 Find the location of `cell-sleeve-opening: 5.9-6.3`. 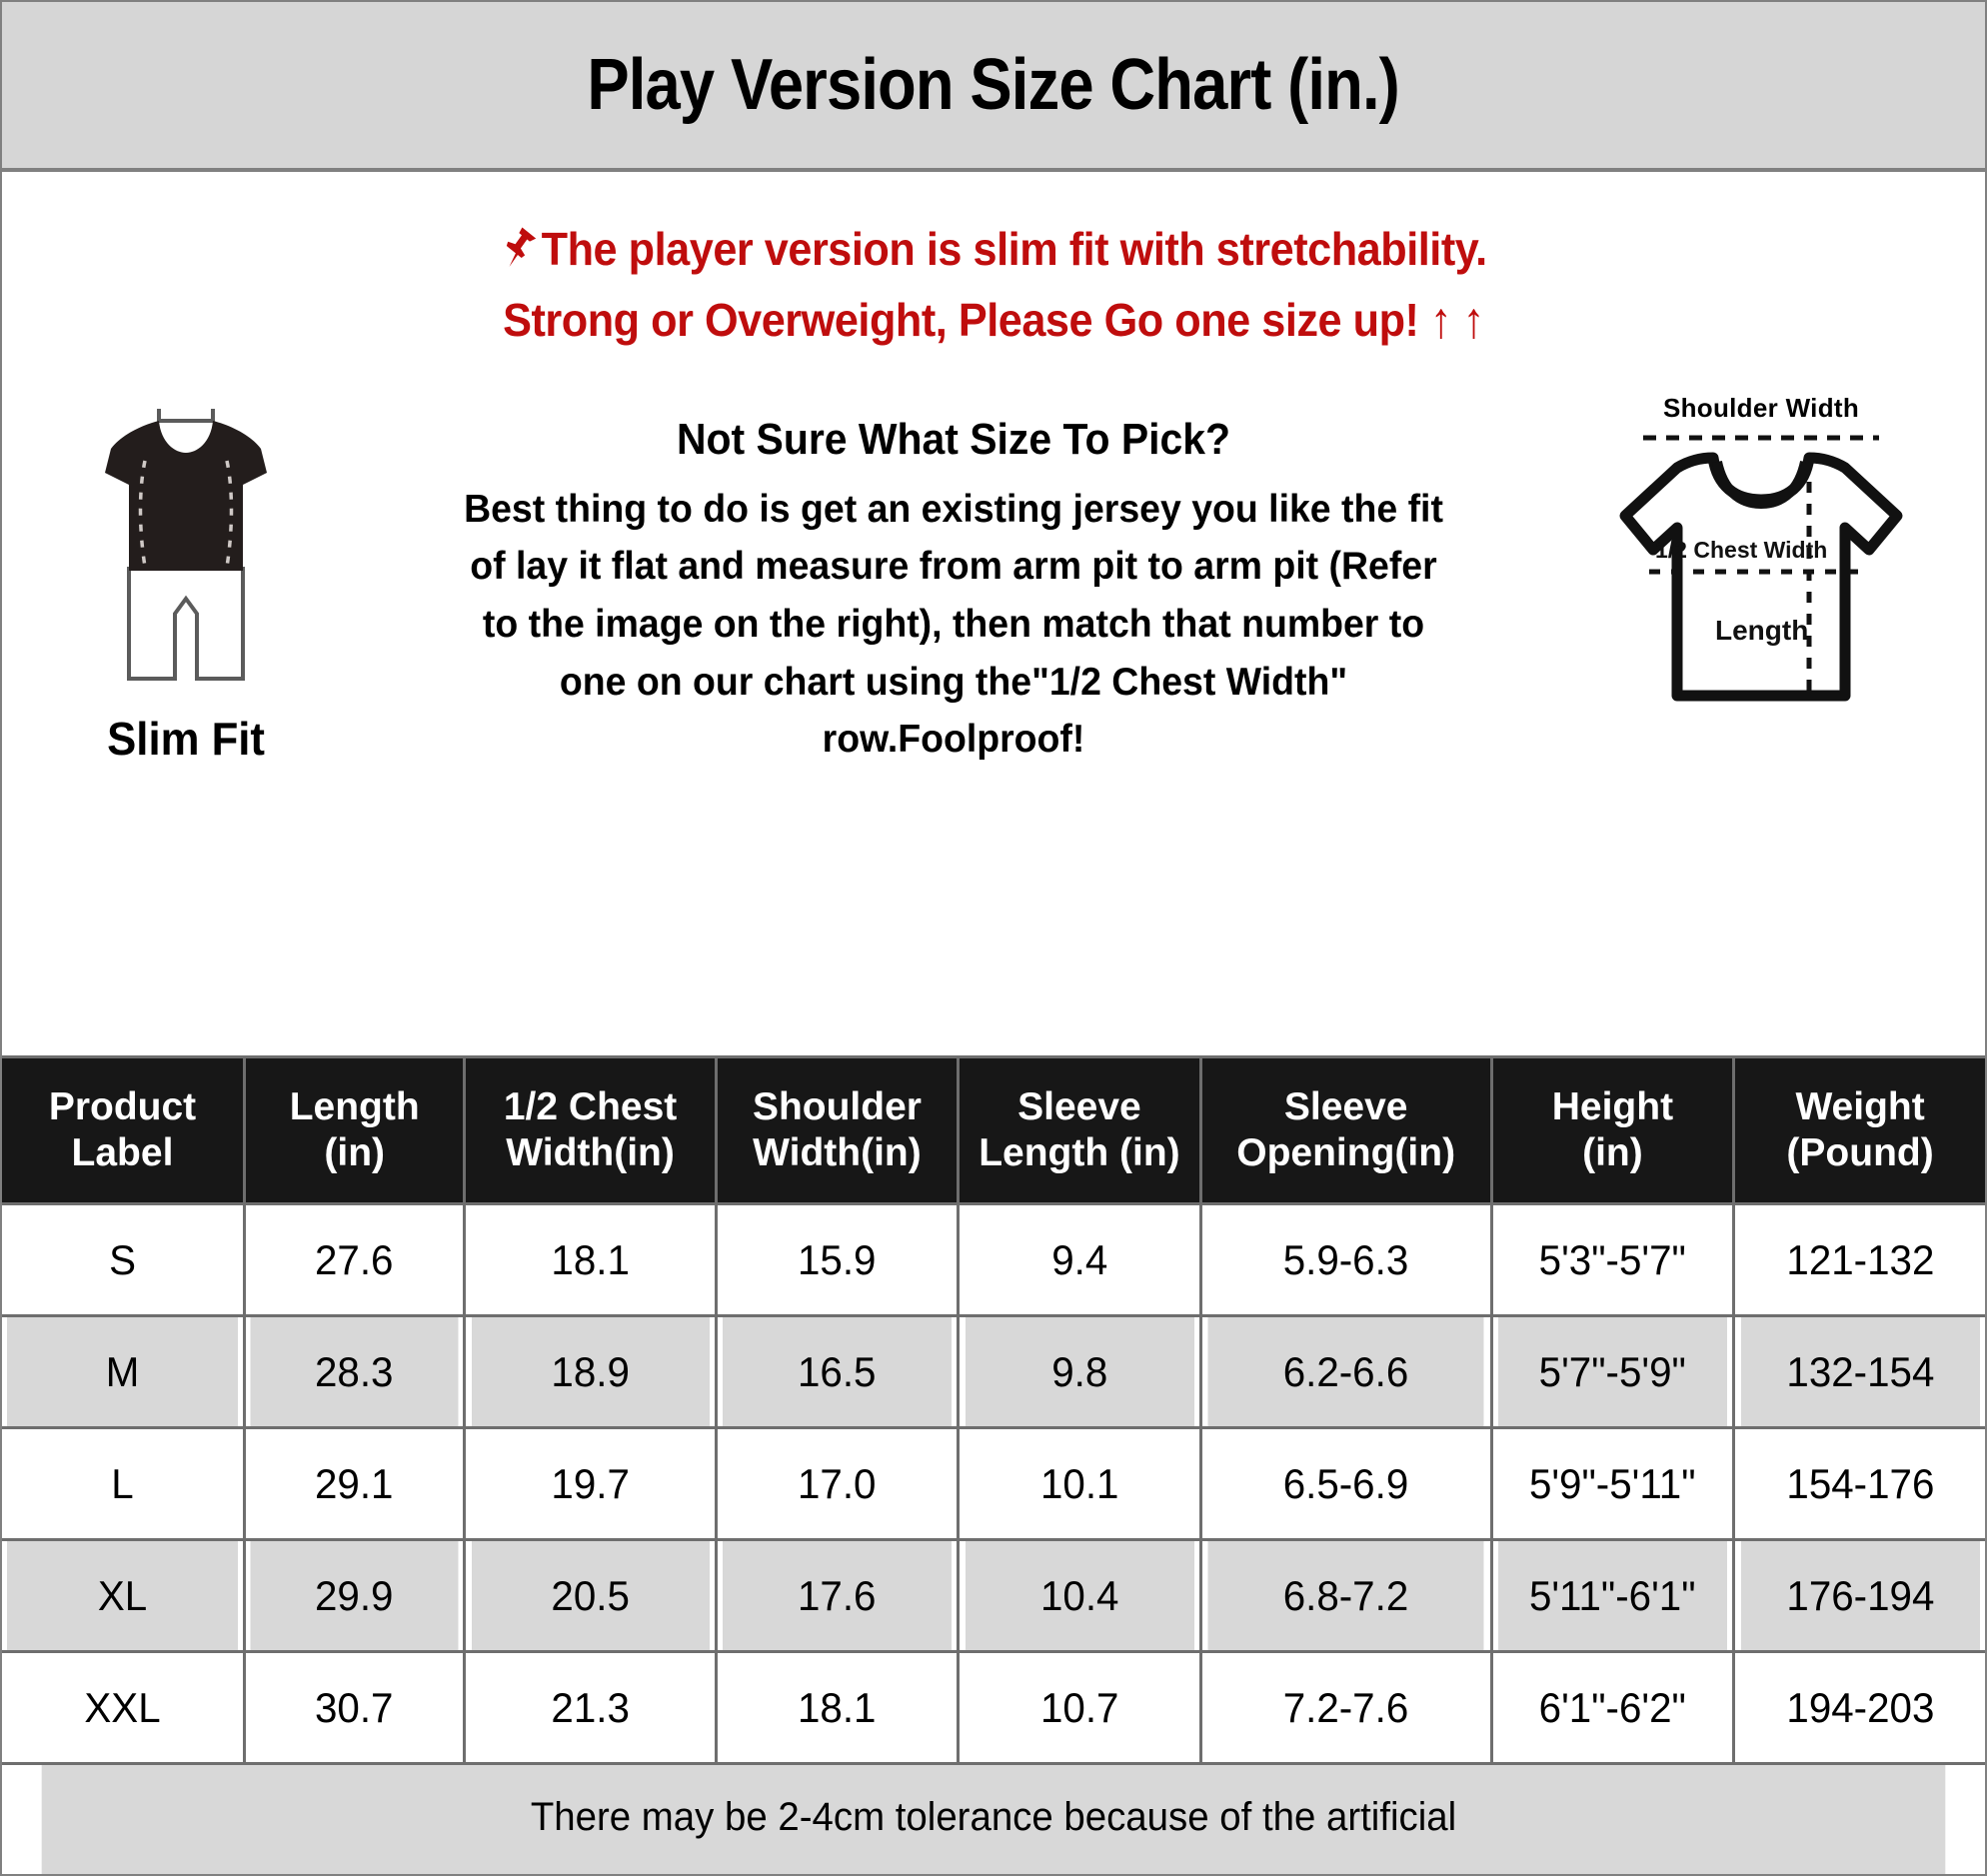

cell-sleeve-opening: 5.9-6.3 is located at coordinates (1346, 1260).